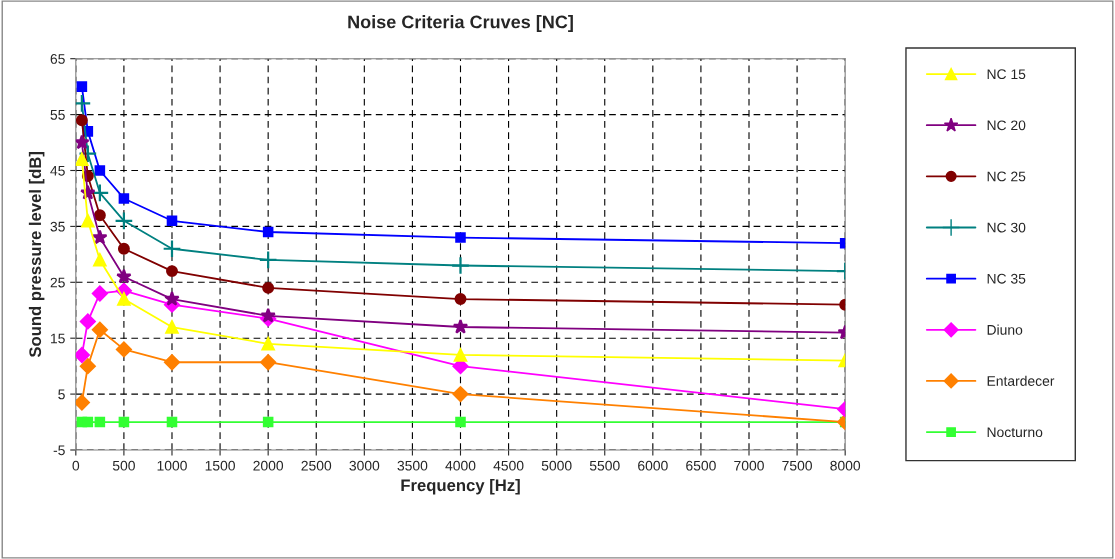 This screenshot has height=559, width=1115. I want to click on x-axis-title: Frequency [Hz], so click(460, 486).